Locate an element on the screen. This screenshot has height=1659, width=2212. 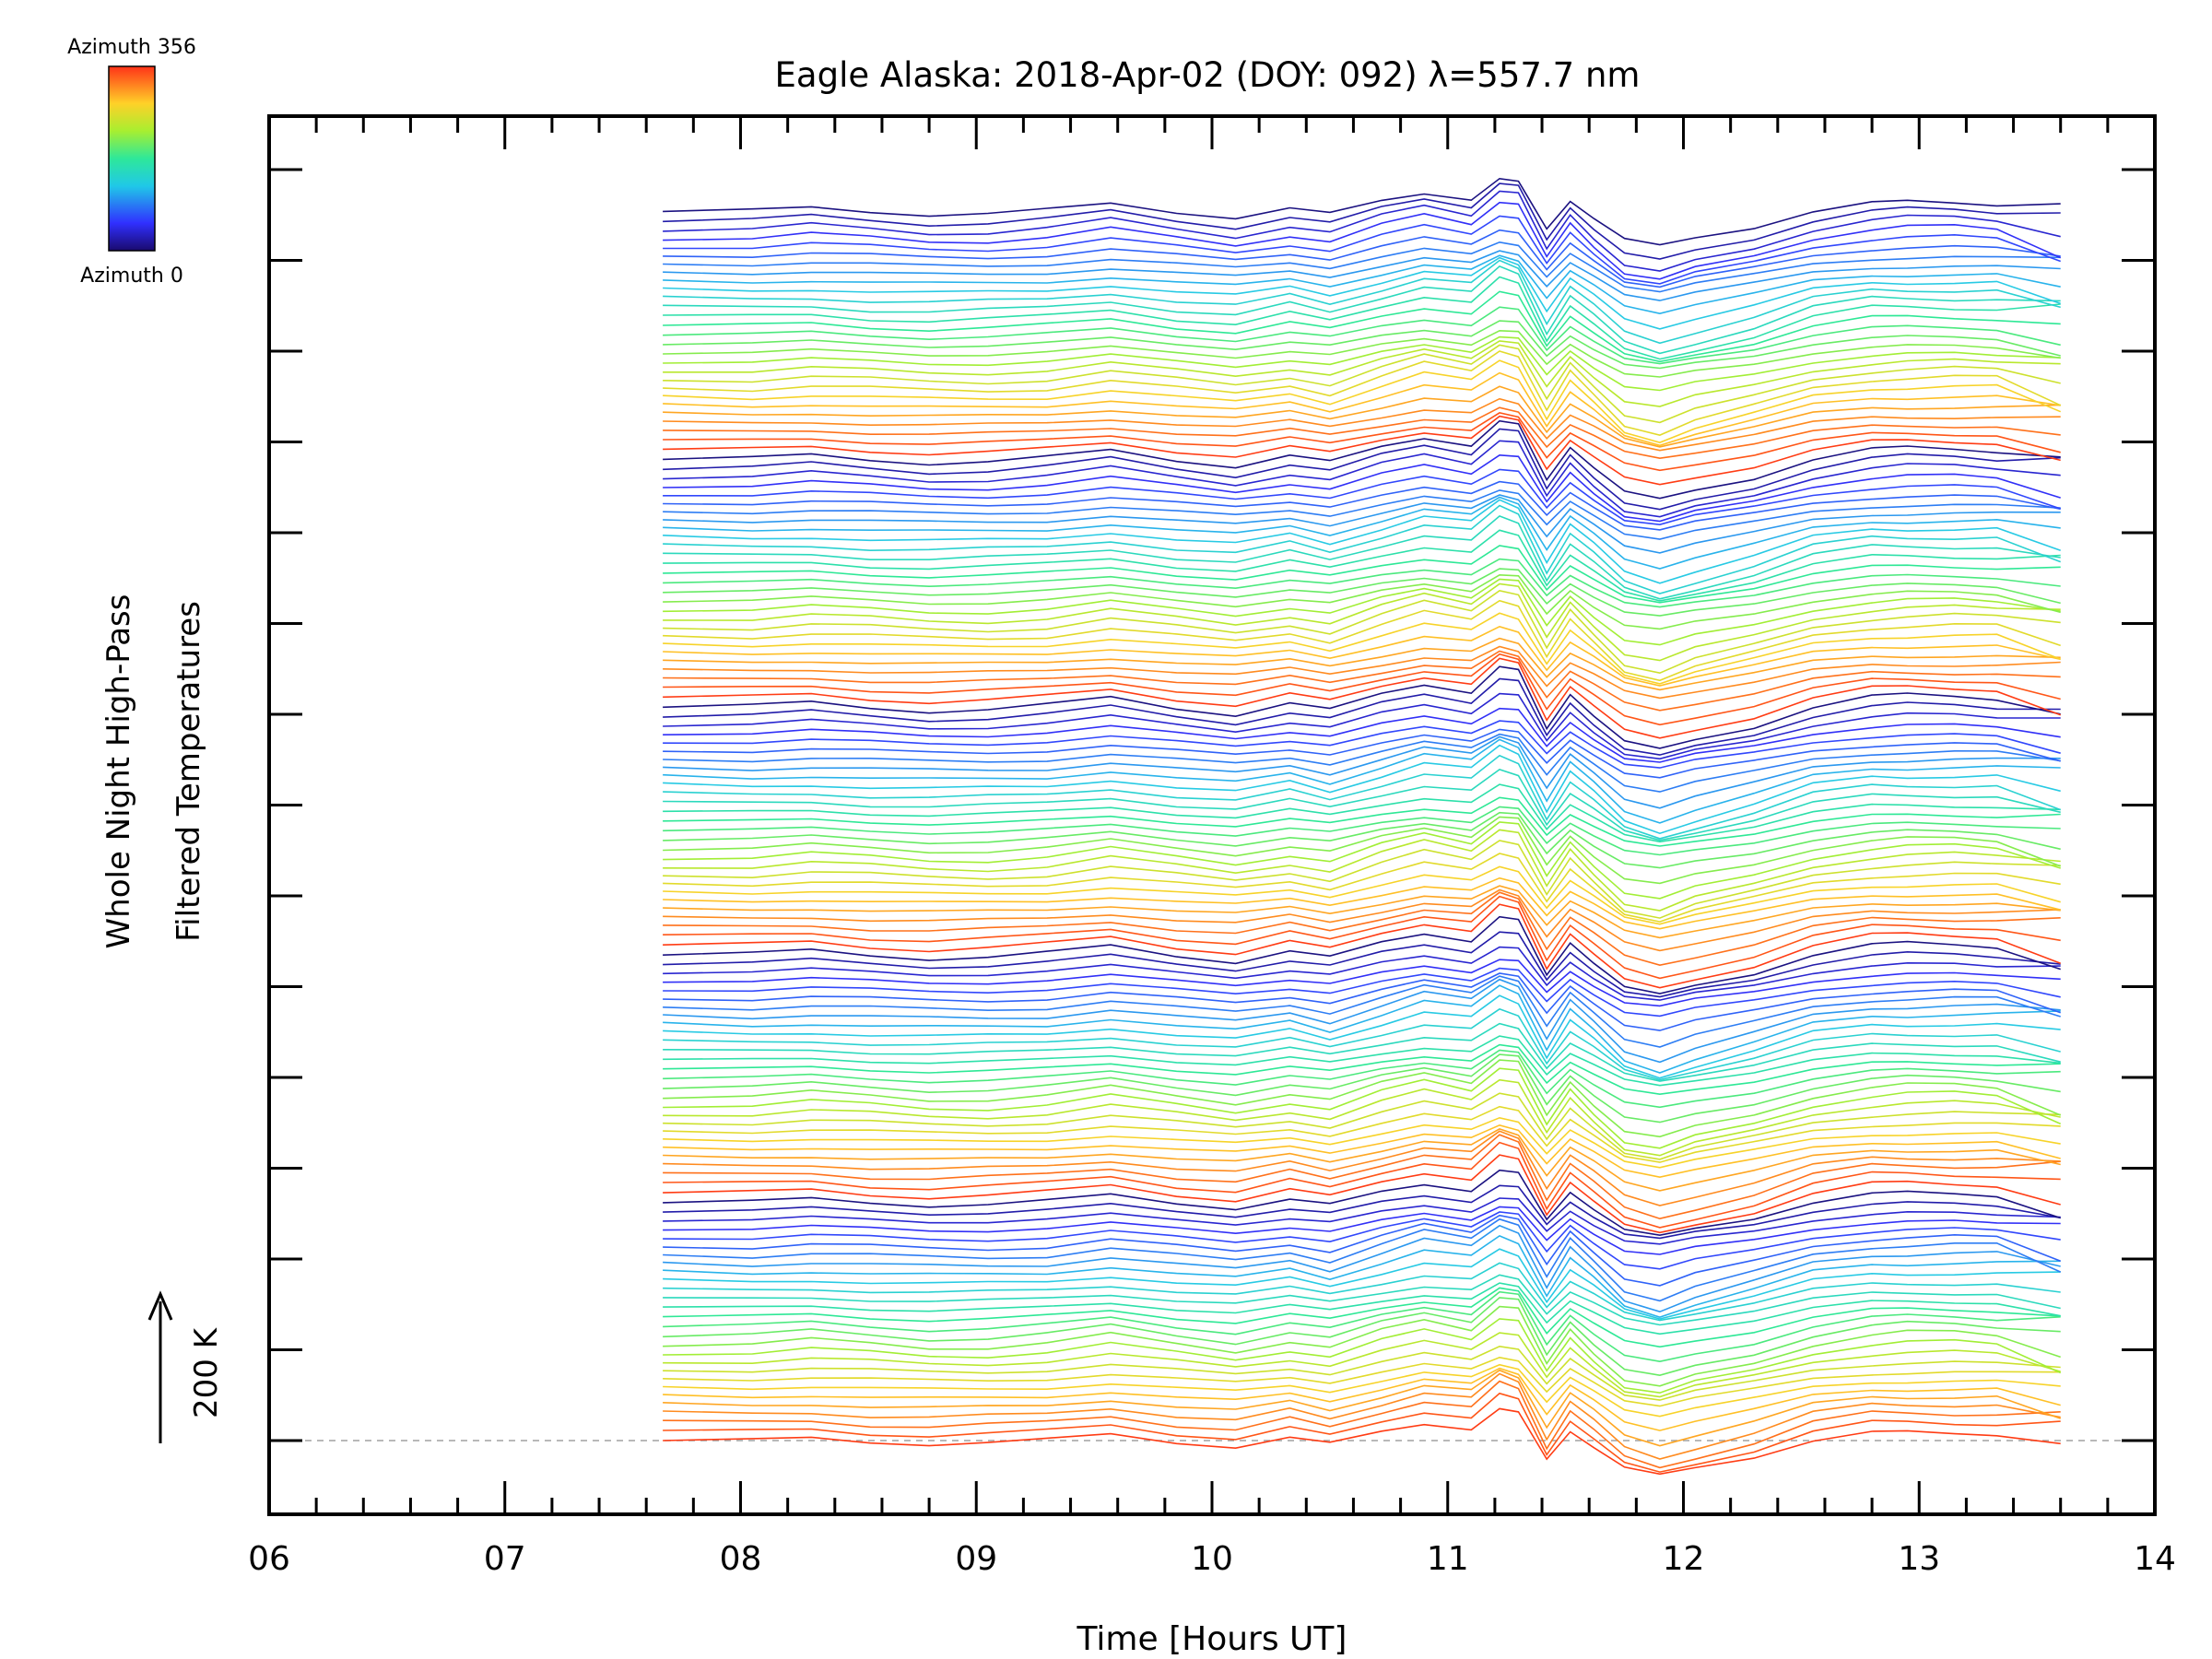
x-tick-label: 12 is located at coordinates (1684, 1559).